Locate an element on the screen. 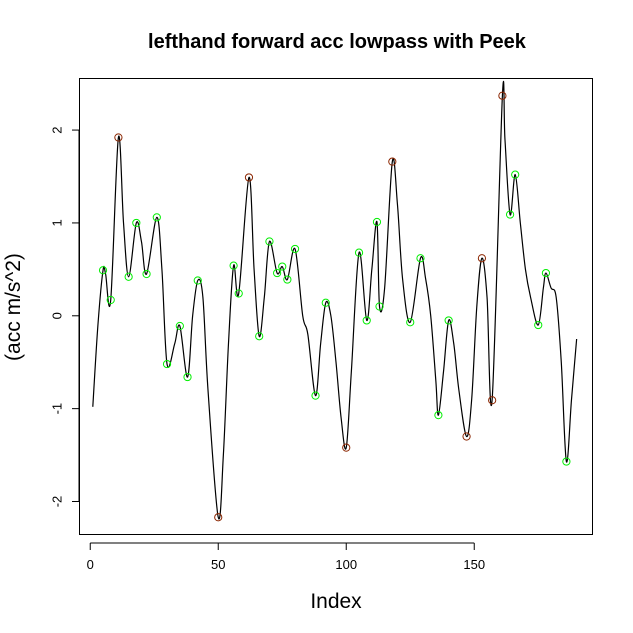 The image size is (633, 633). x-tick-label: 50 is located at coordinates (218, 564).